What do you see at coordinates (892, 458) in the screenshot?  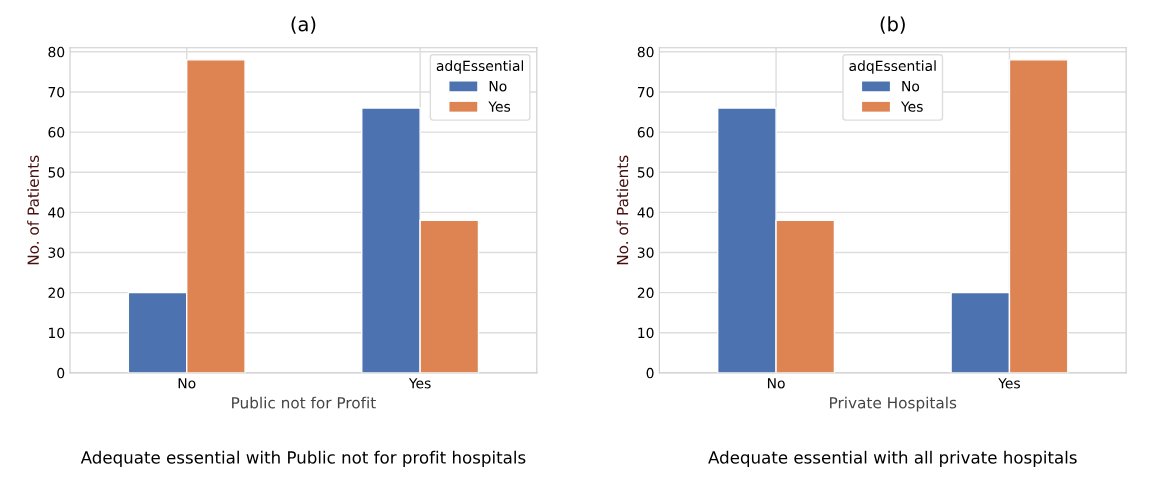 I see `text: Adequate essential with all private hospitals` at bounding box center [892, 458].